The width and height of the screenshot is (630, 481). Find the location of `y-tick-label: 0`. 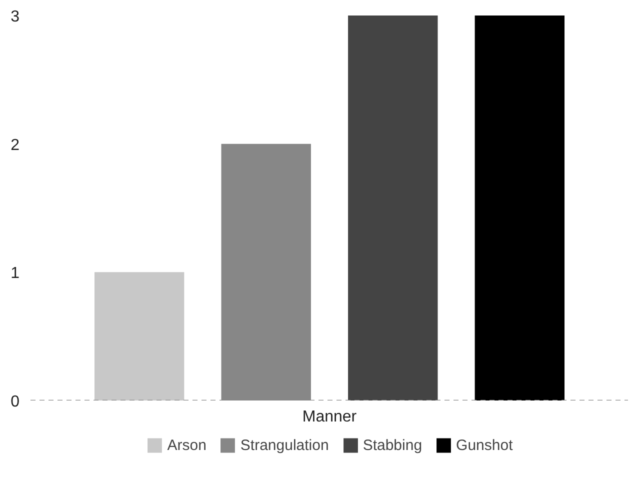

y-tick-label: 0 is located at coordinates (15, 402).